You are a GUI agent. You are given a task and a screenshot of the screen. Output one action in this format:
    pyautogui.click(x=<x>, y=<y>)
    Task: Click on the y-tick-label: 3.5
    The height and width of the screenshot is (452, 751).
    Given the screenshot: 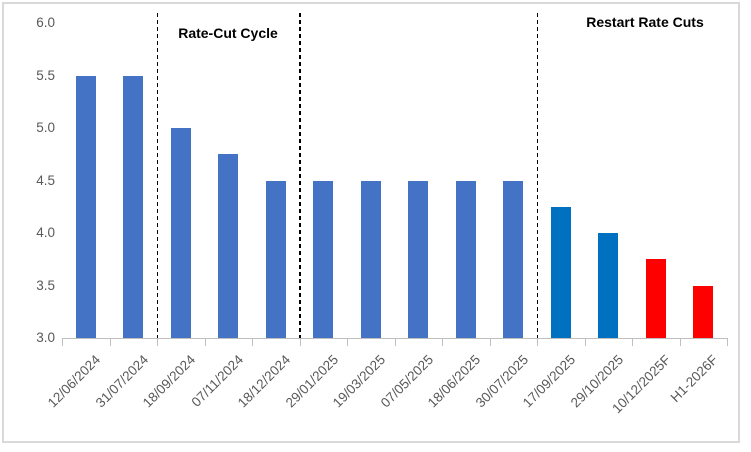 What is the action you would take?
    pyautogui.click(x=45, y=285)
    